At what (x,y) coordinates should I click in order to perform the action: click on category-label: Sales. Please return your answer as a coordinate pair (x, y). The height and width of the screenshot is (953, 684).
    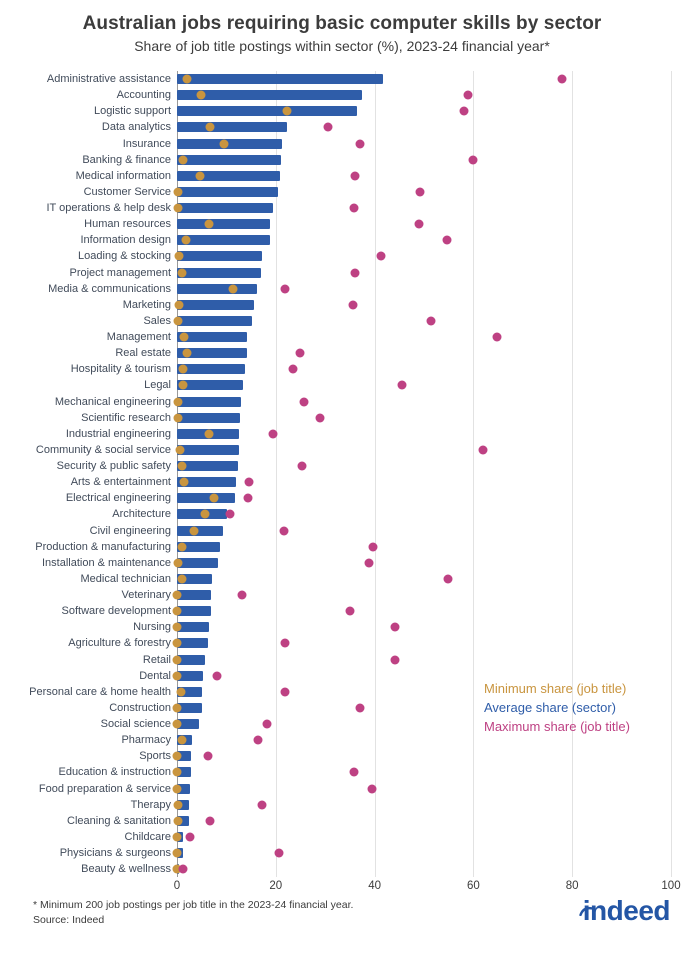
    Looking at the image, I should click on (157, 320).